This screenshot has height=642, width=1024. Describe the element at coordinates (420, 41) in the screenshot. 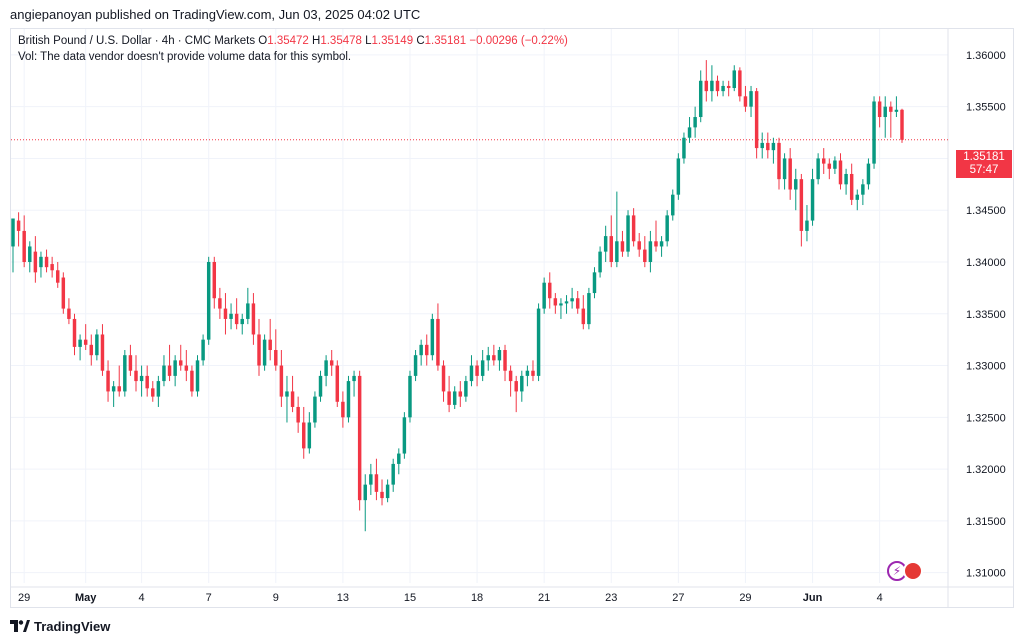

I see `close-label: C` at that location.